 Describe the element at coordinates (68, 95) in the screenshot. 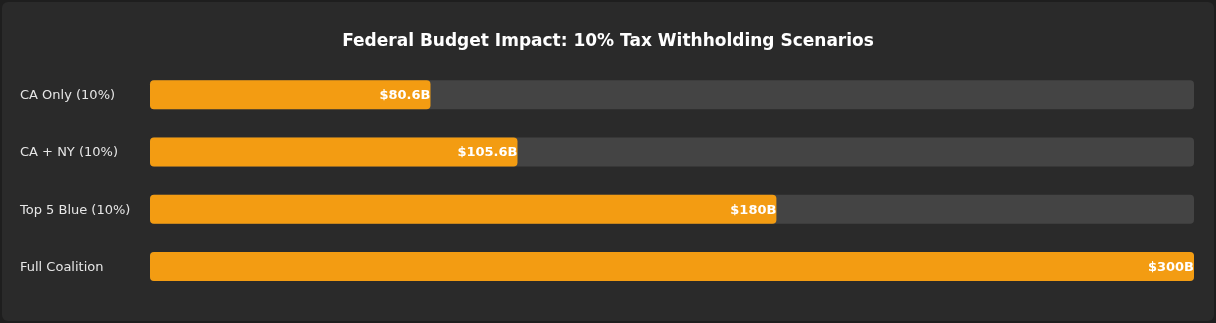

I see `y-tick-label: CA Only (10%)` at that location.